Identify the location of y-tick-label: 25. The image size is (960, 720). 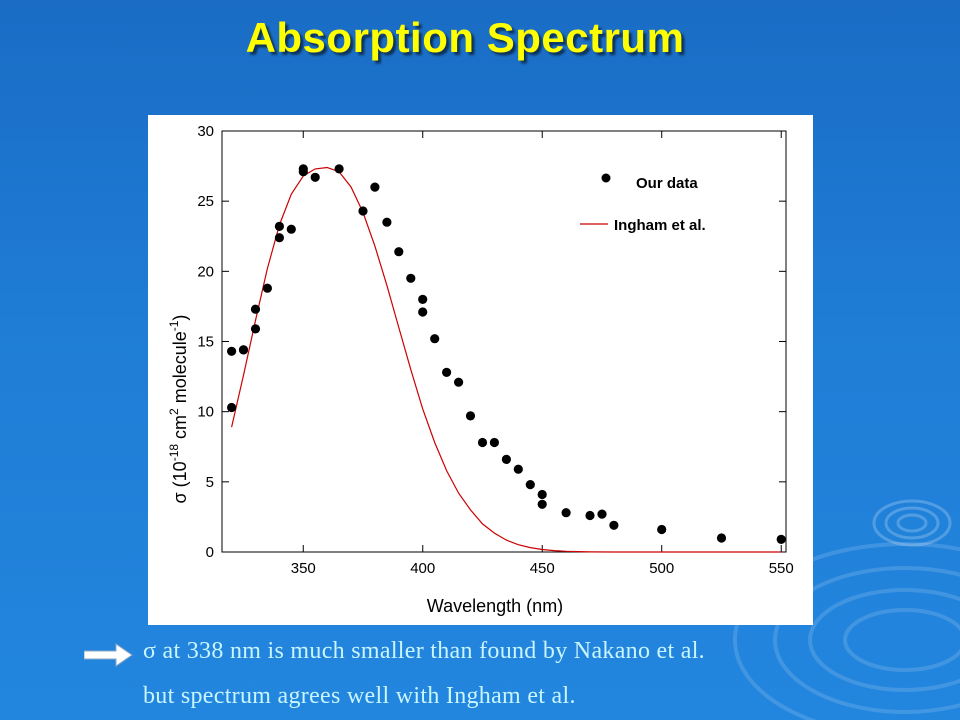
(205, 201).